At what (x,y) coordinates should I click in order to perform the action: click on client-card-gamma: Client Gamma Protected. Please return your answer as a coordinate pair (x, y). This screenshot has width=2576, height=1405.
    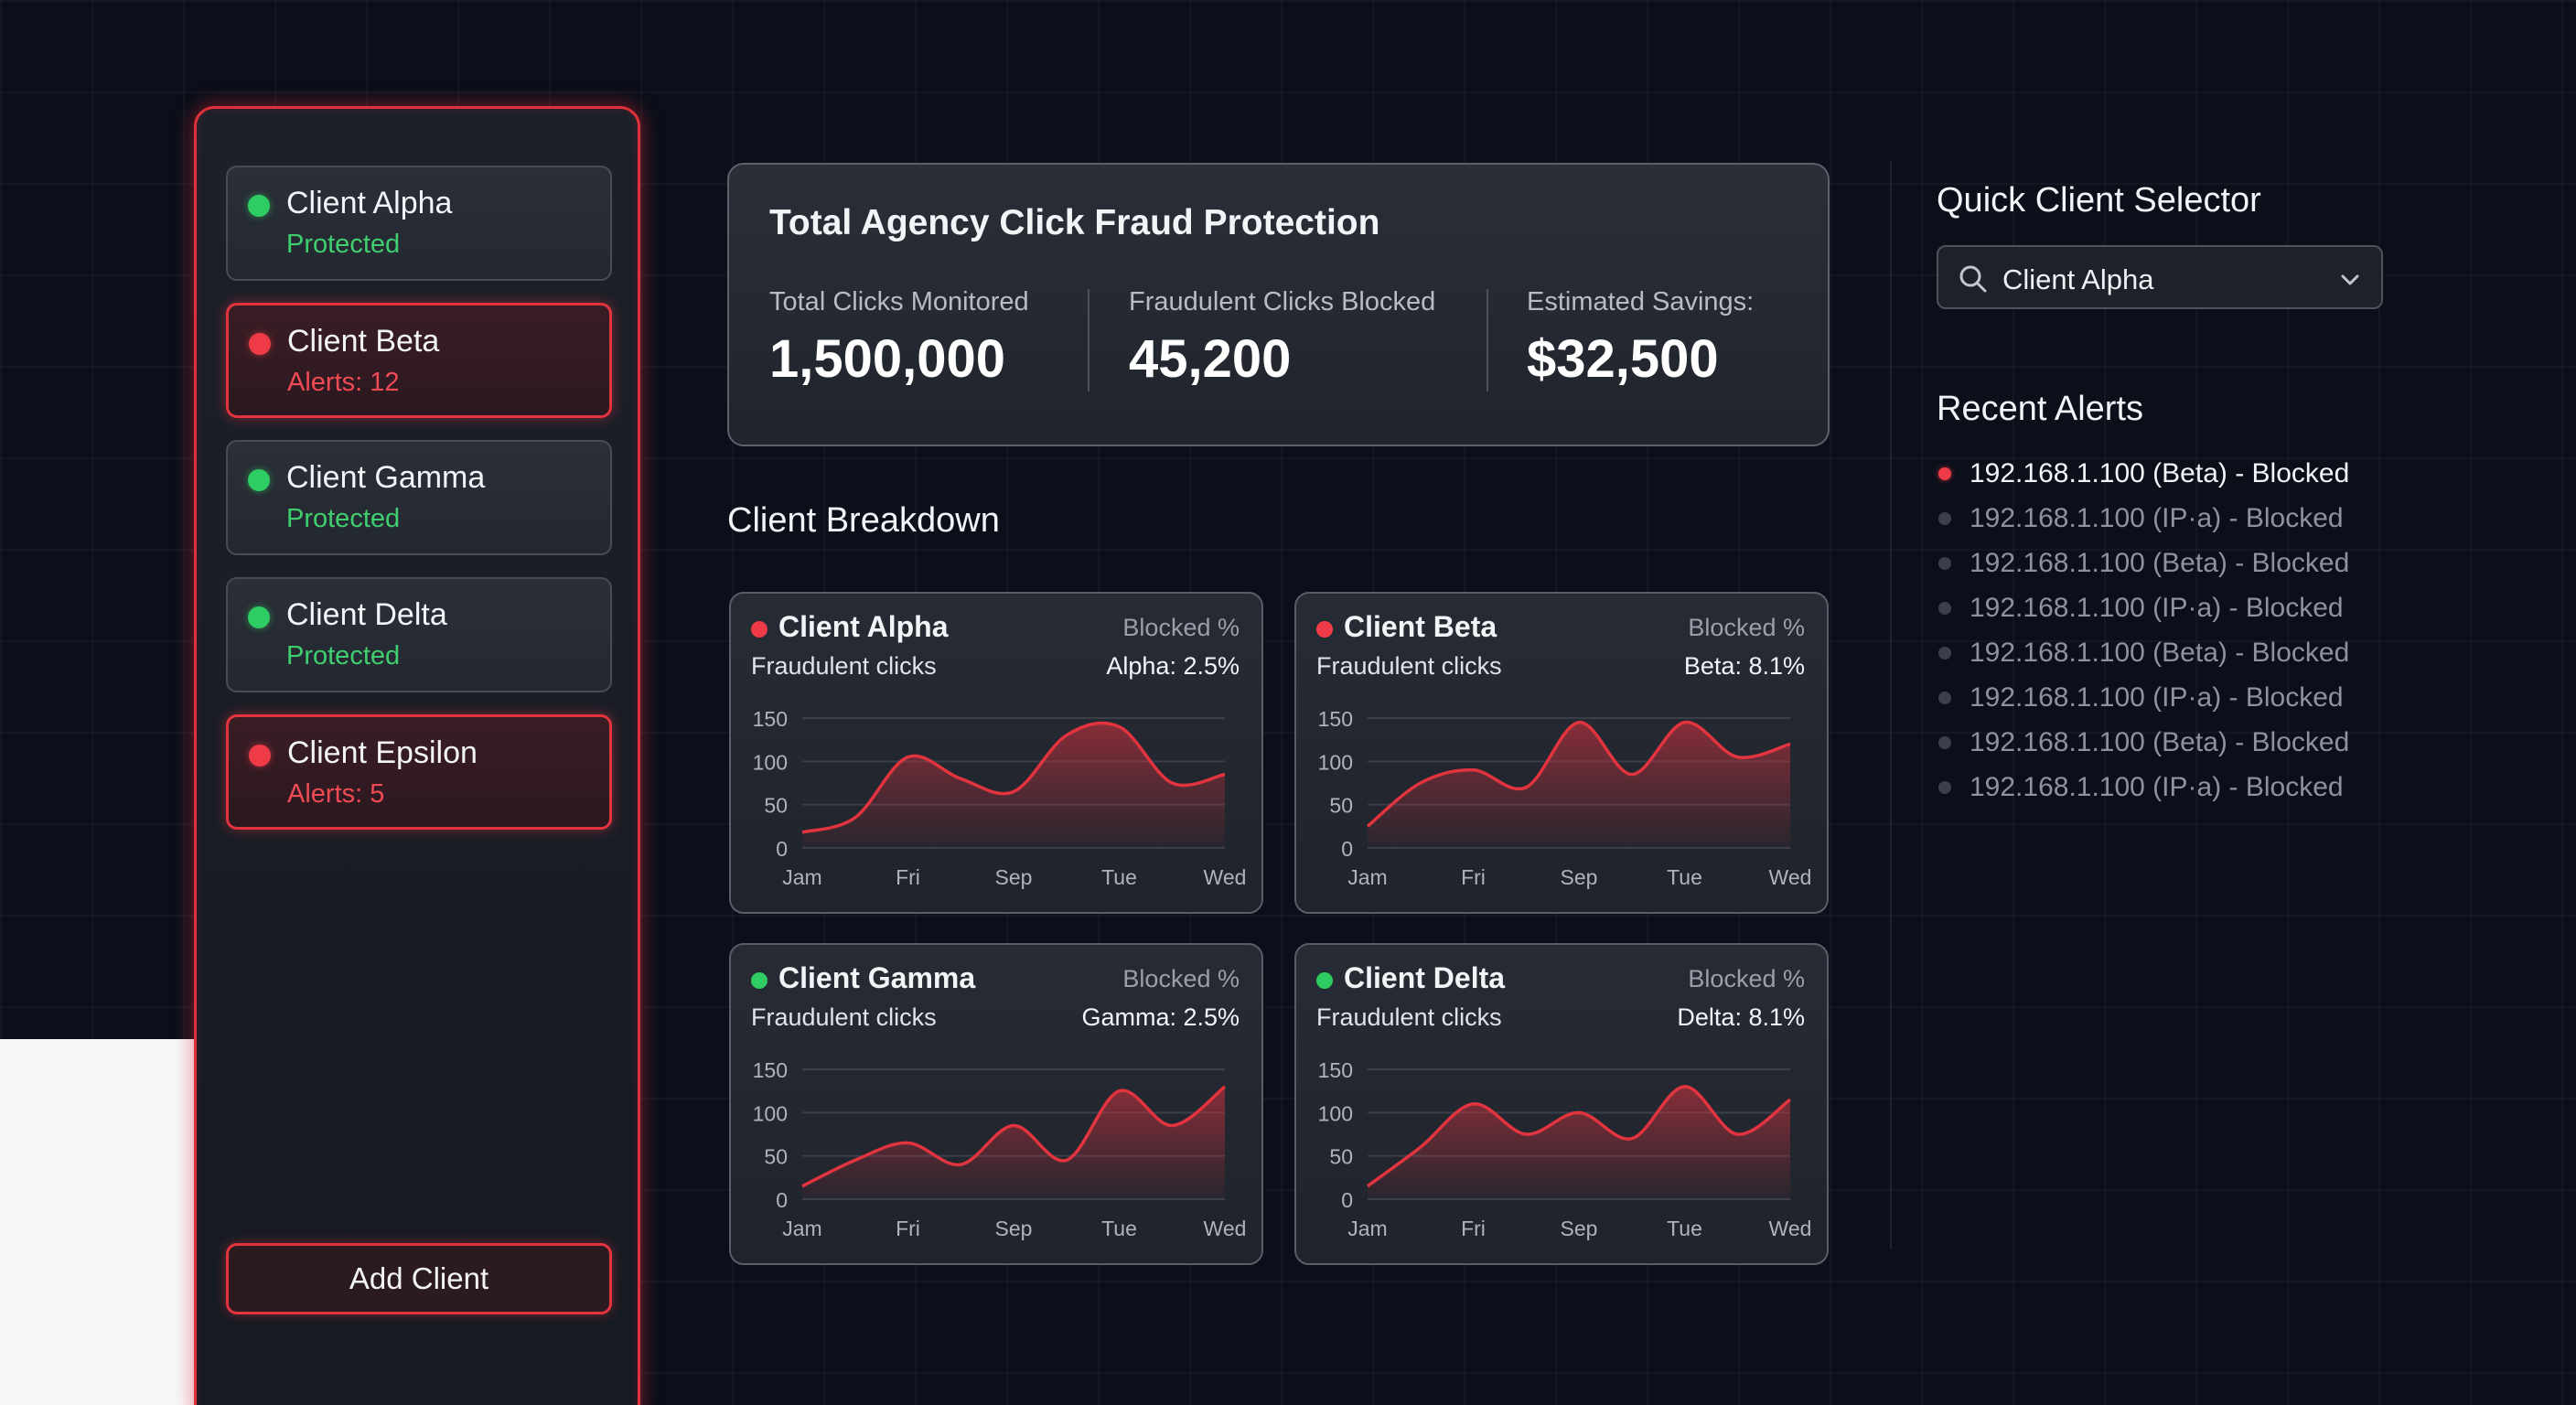
    Looking at the image, I should click on (419, 497).